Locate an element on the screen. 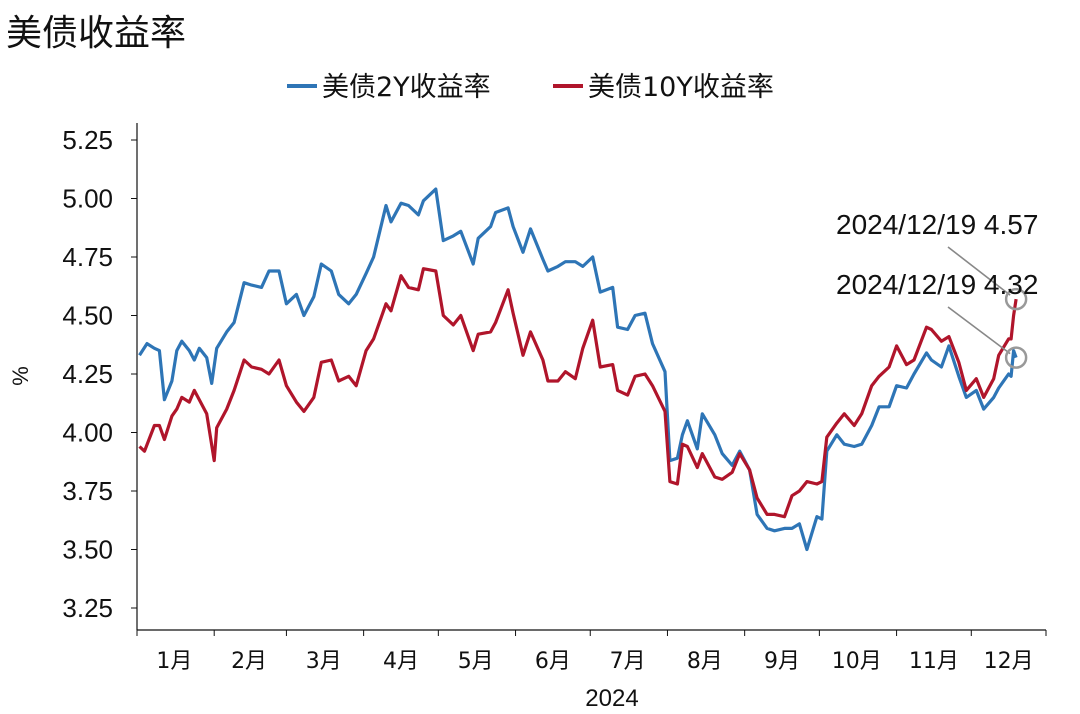 The width and height of the screenshot is (1080, 714). y-ticks: 5.25 5.00 4.75 4.50 4.25 4.00 3.75 3.50 3.25 is located at coordinates (99, 374).